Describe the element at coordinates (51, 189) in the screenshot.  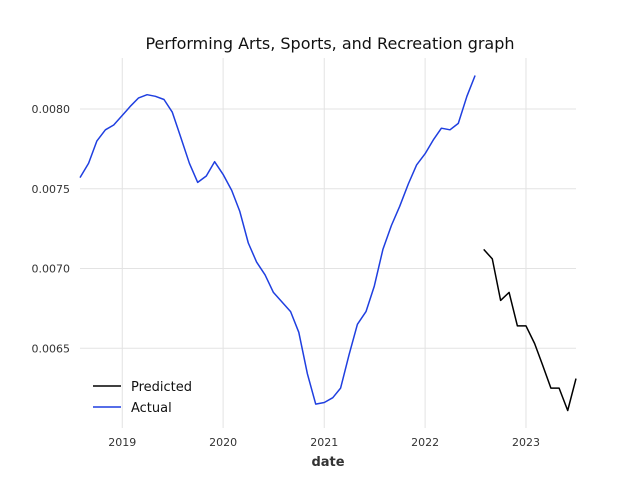
I see `y-tick-label: 0.0075` at that location.